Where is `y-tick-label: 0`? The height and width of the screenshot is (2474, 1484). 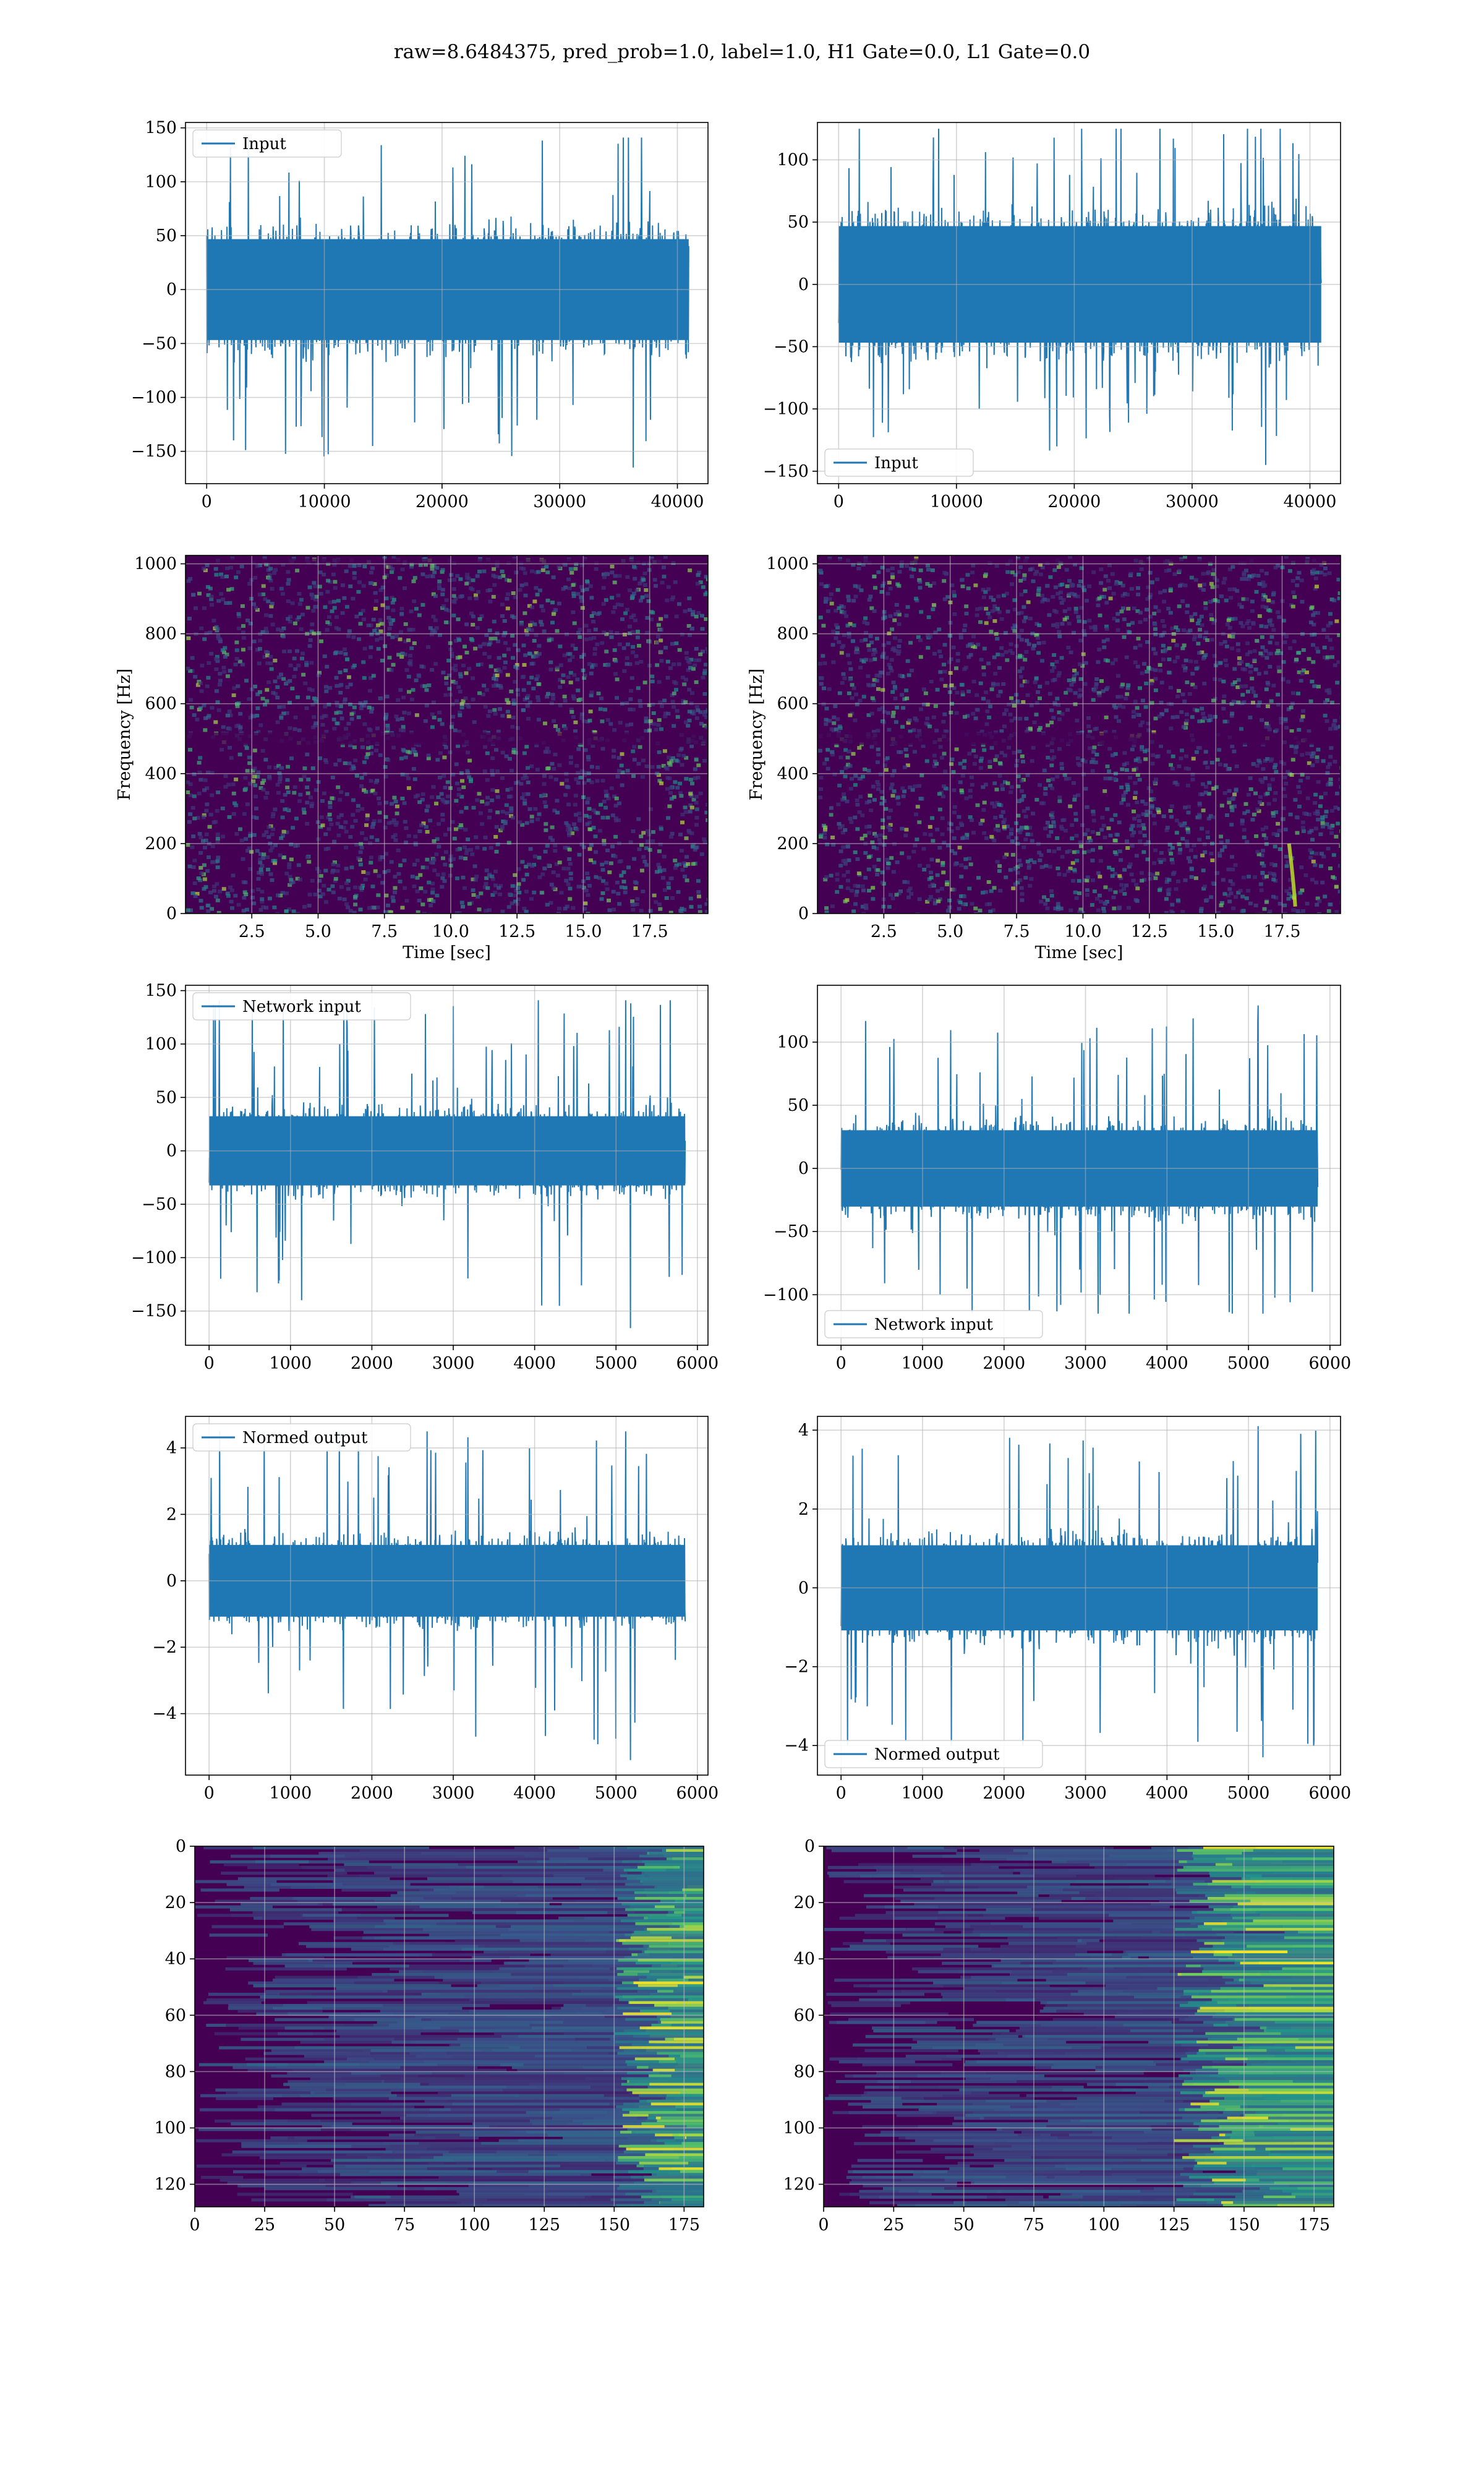
y-tick-label: 0 is located at coordinates (171, 289).